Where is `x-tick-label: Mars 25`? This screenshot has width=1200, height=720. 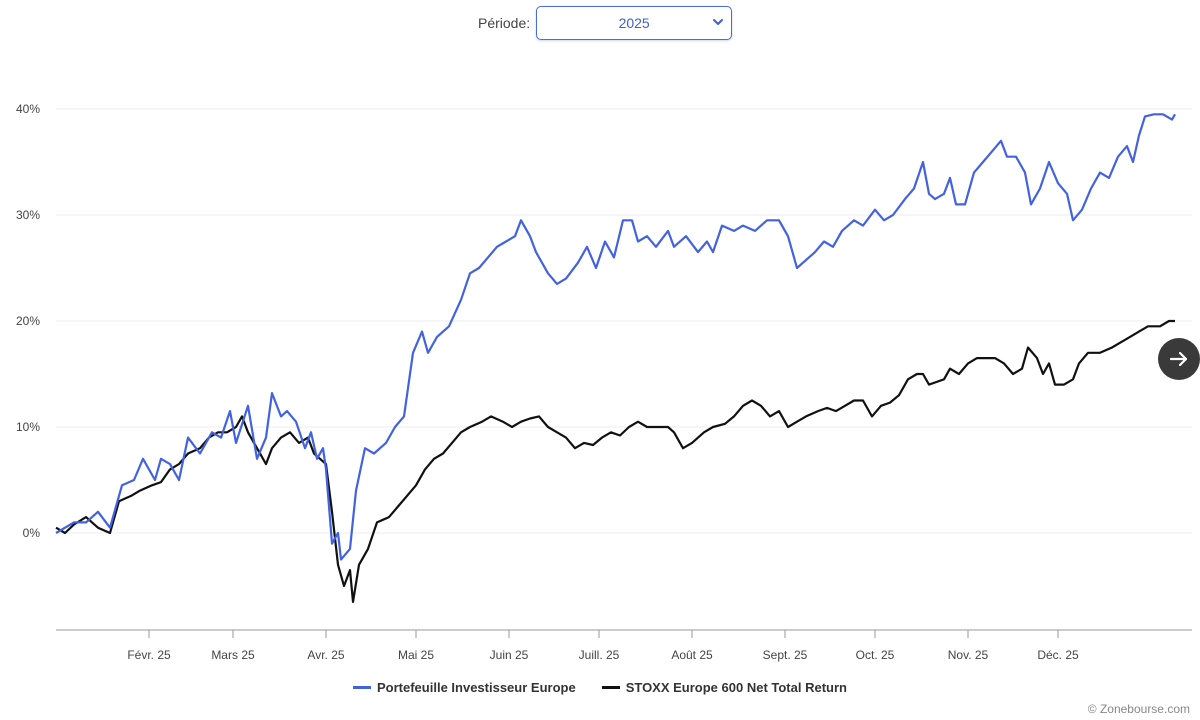
x-tick-label: Mars 25 is located at coordinates (233, 655).